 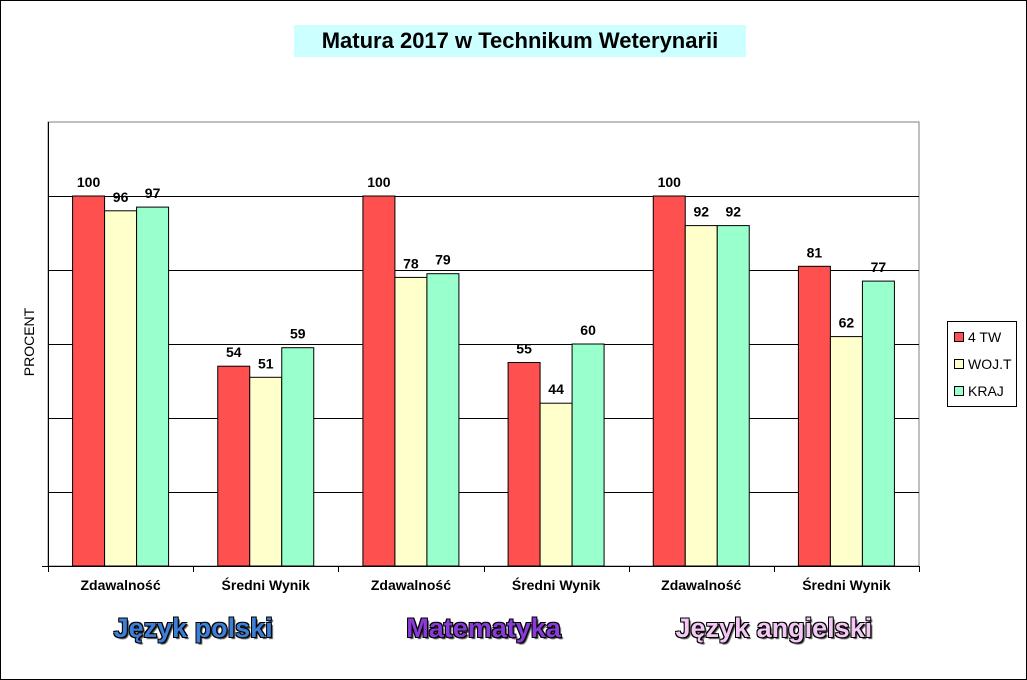 I want to click on group-label: Matematyka, so click(x=483, y=628).